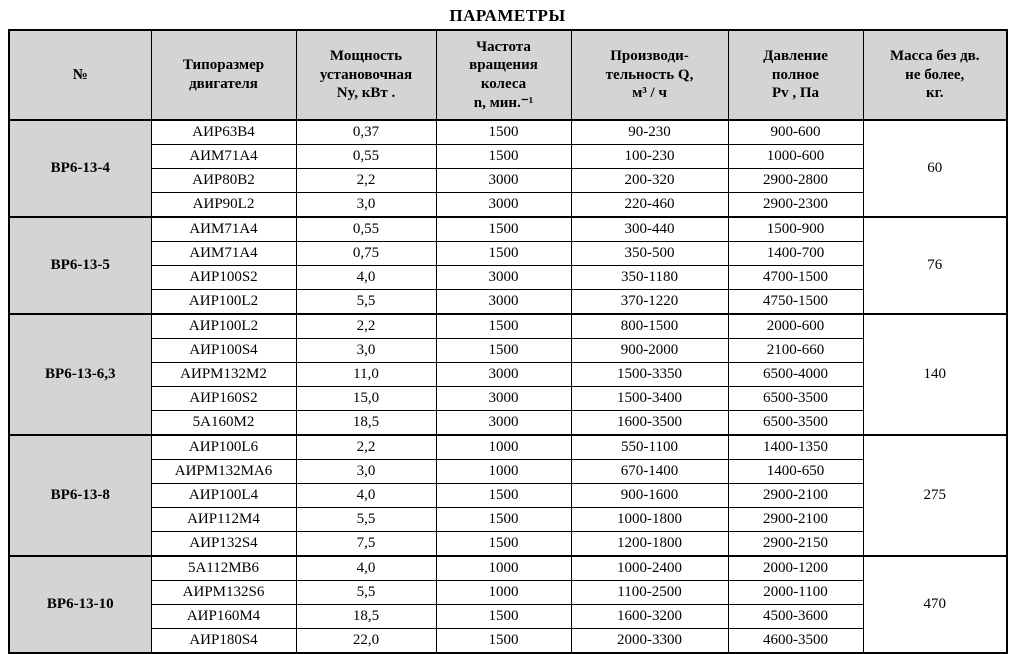 The height and width of the screenshot is (654, 1015). I want to click on capacity-cell: 1500-3350, so click(649, 374).